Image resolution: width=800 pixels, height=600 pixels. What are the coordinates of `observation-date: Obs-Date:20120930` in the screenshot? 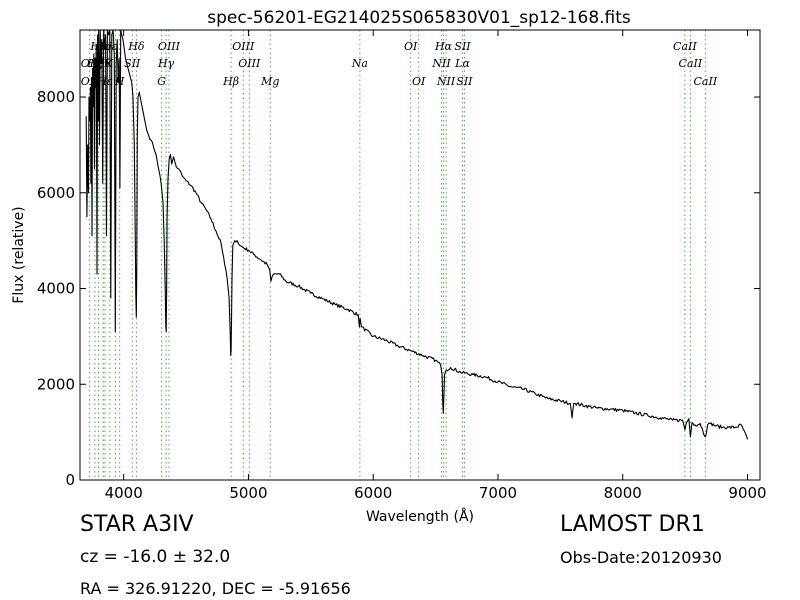 It's located at (641, 557).